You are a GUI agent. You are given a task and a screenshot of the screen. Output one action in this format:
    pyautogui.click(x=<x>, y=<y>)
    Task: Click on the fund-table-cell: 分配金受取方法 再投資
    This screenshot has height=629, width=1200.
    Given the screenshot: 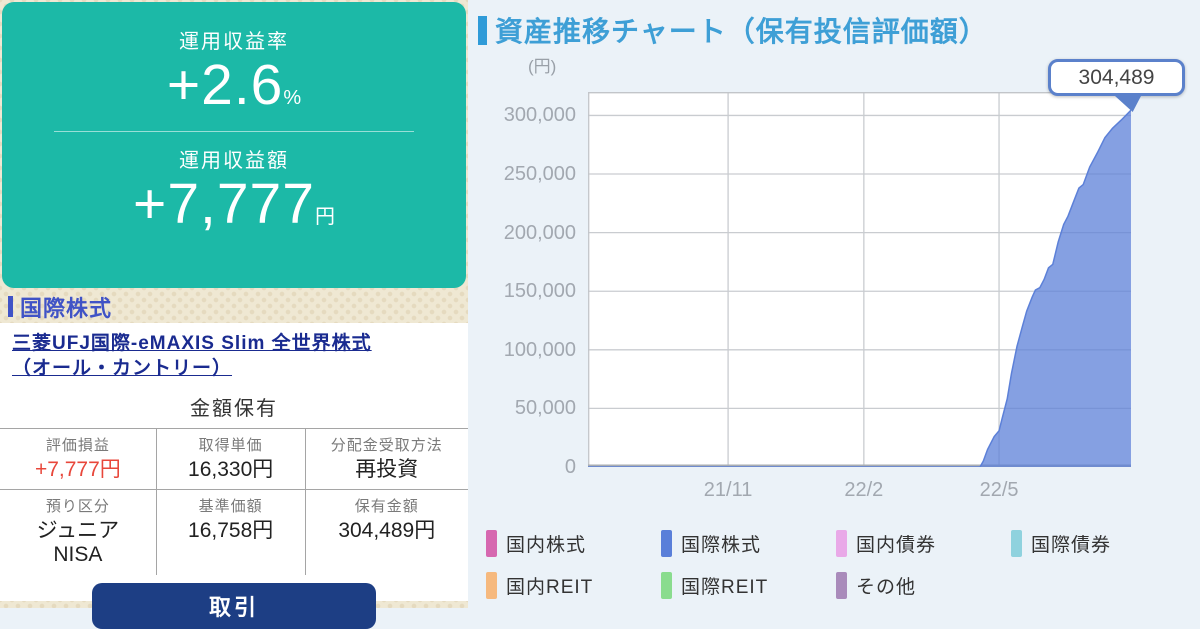 What is the action you would take?
    pyautogui.click(x=386, y=460)
    